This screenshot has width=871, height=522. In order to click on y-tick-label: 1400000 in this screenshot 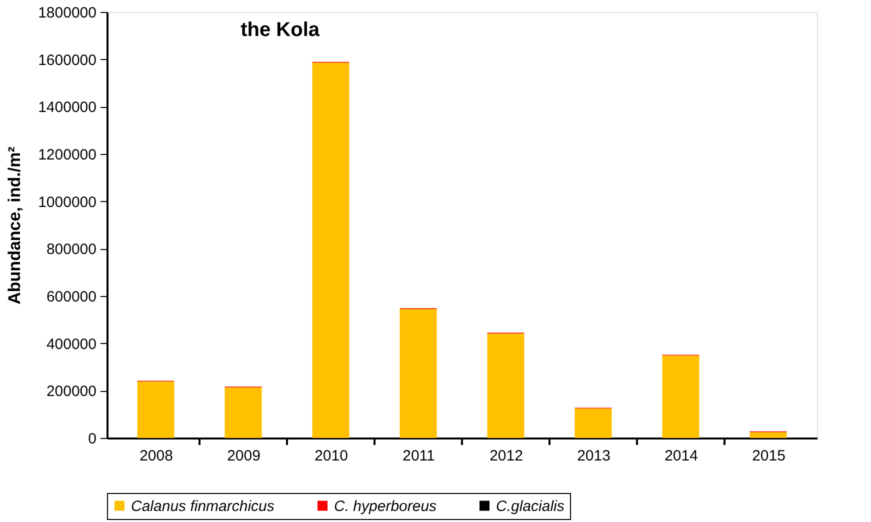, I will do `click(67, 107)`.